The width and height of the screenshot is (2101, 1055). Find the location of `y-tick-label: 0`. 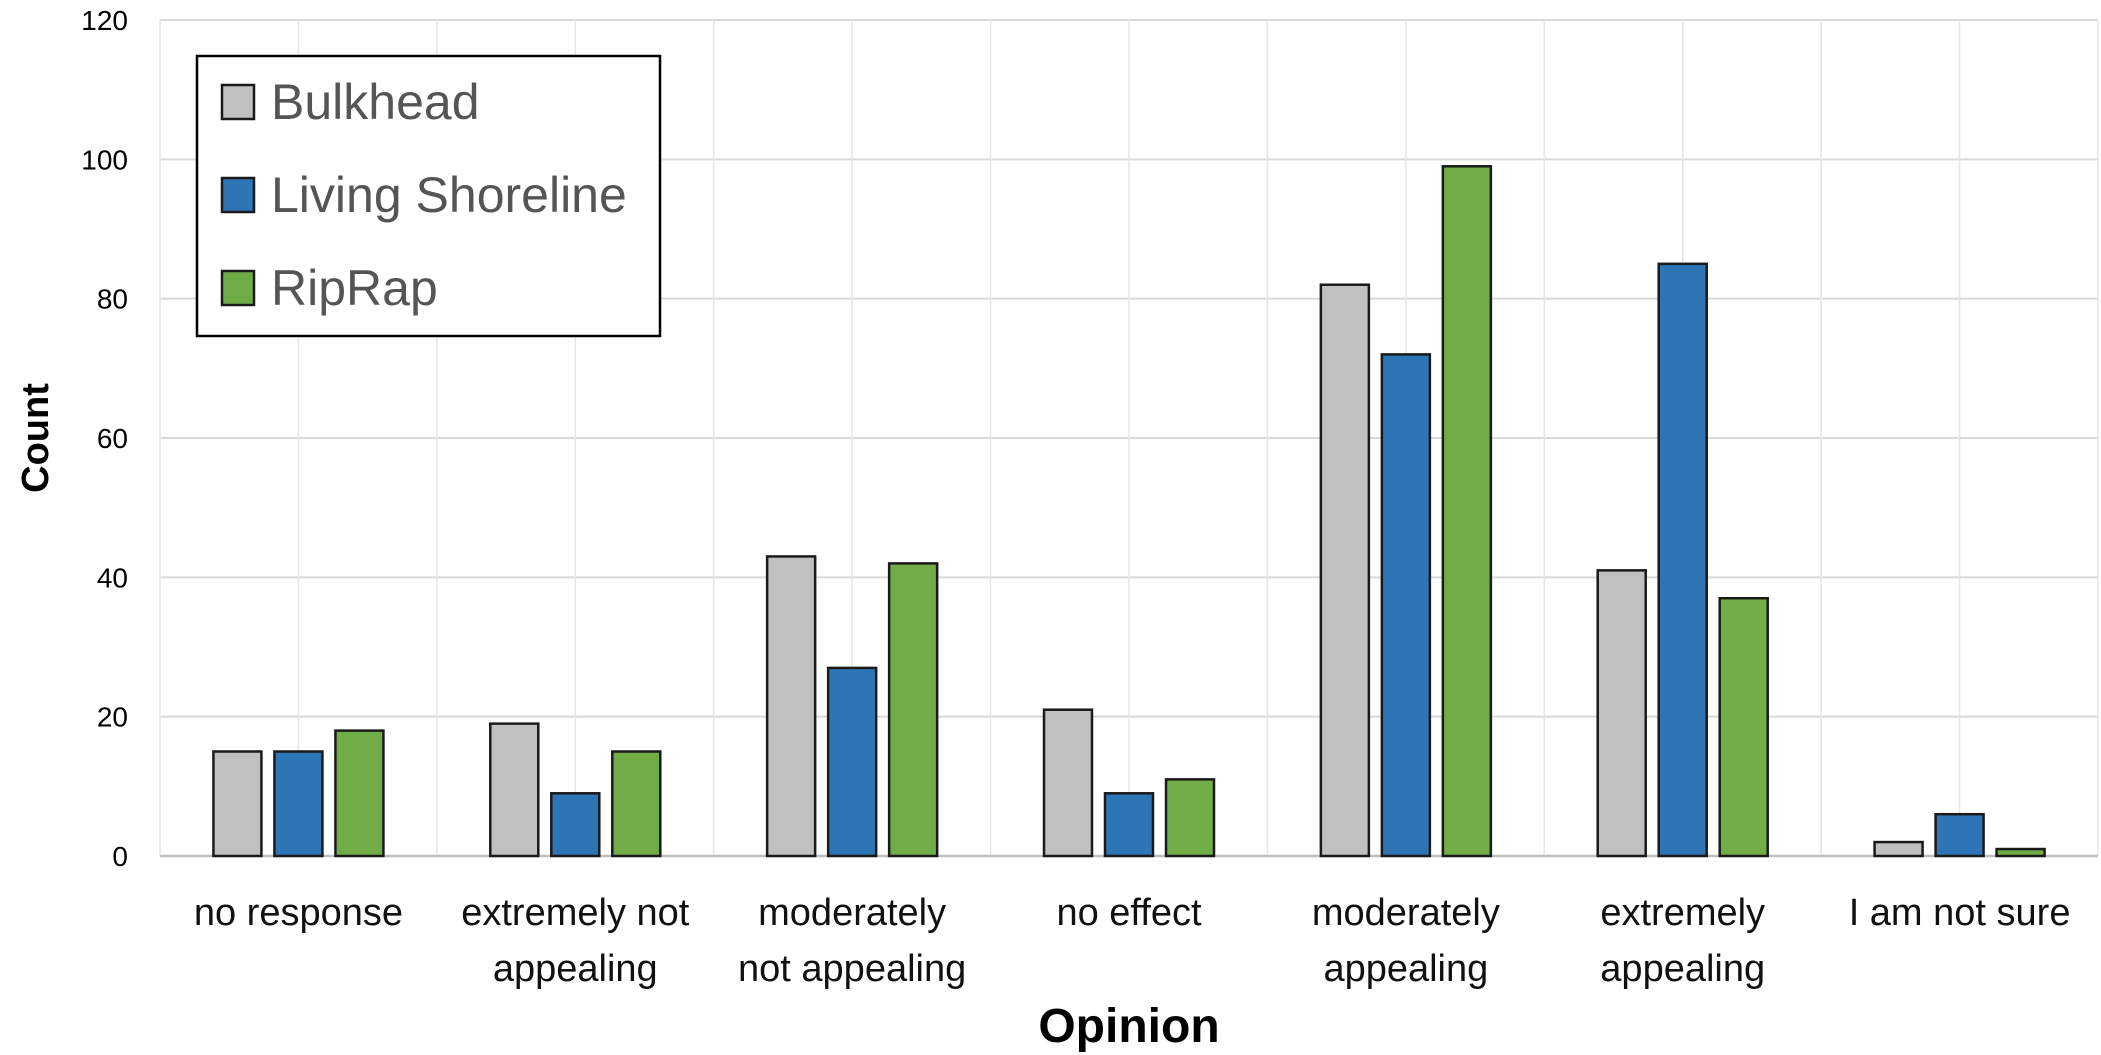

y-tick-label: 0 is located at coordinates (120, 856).